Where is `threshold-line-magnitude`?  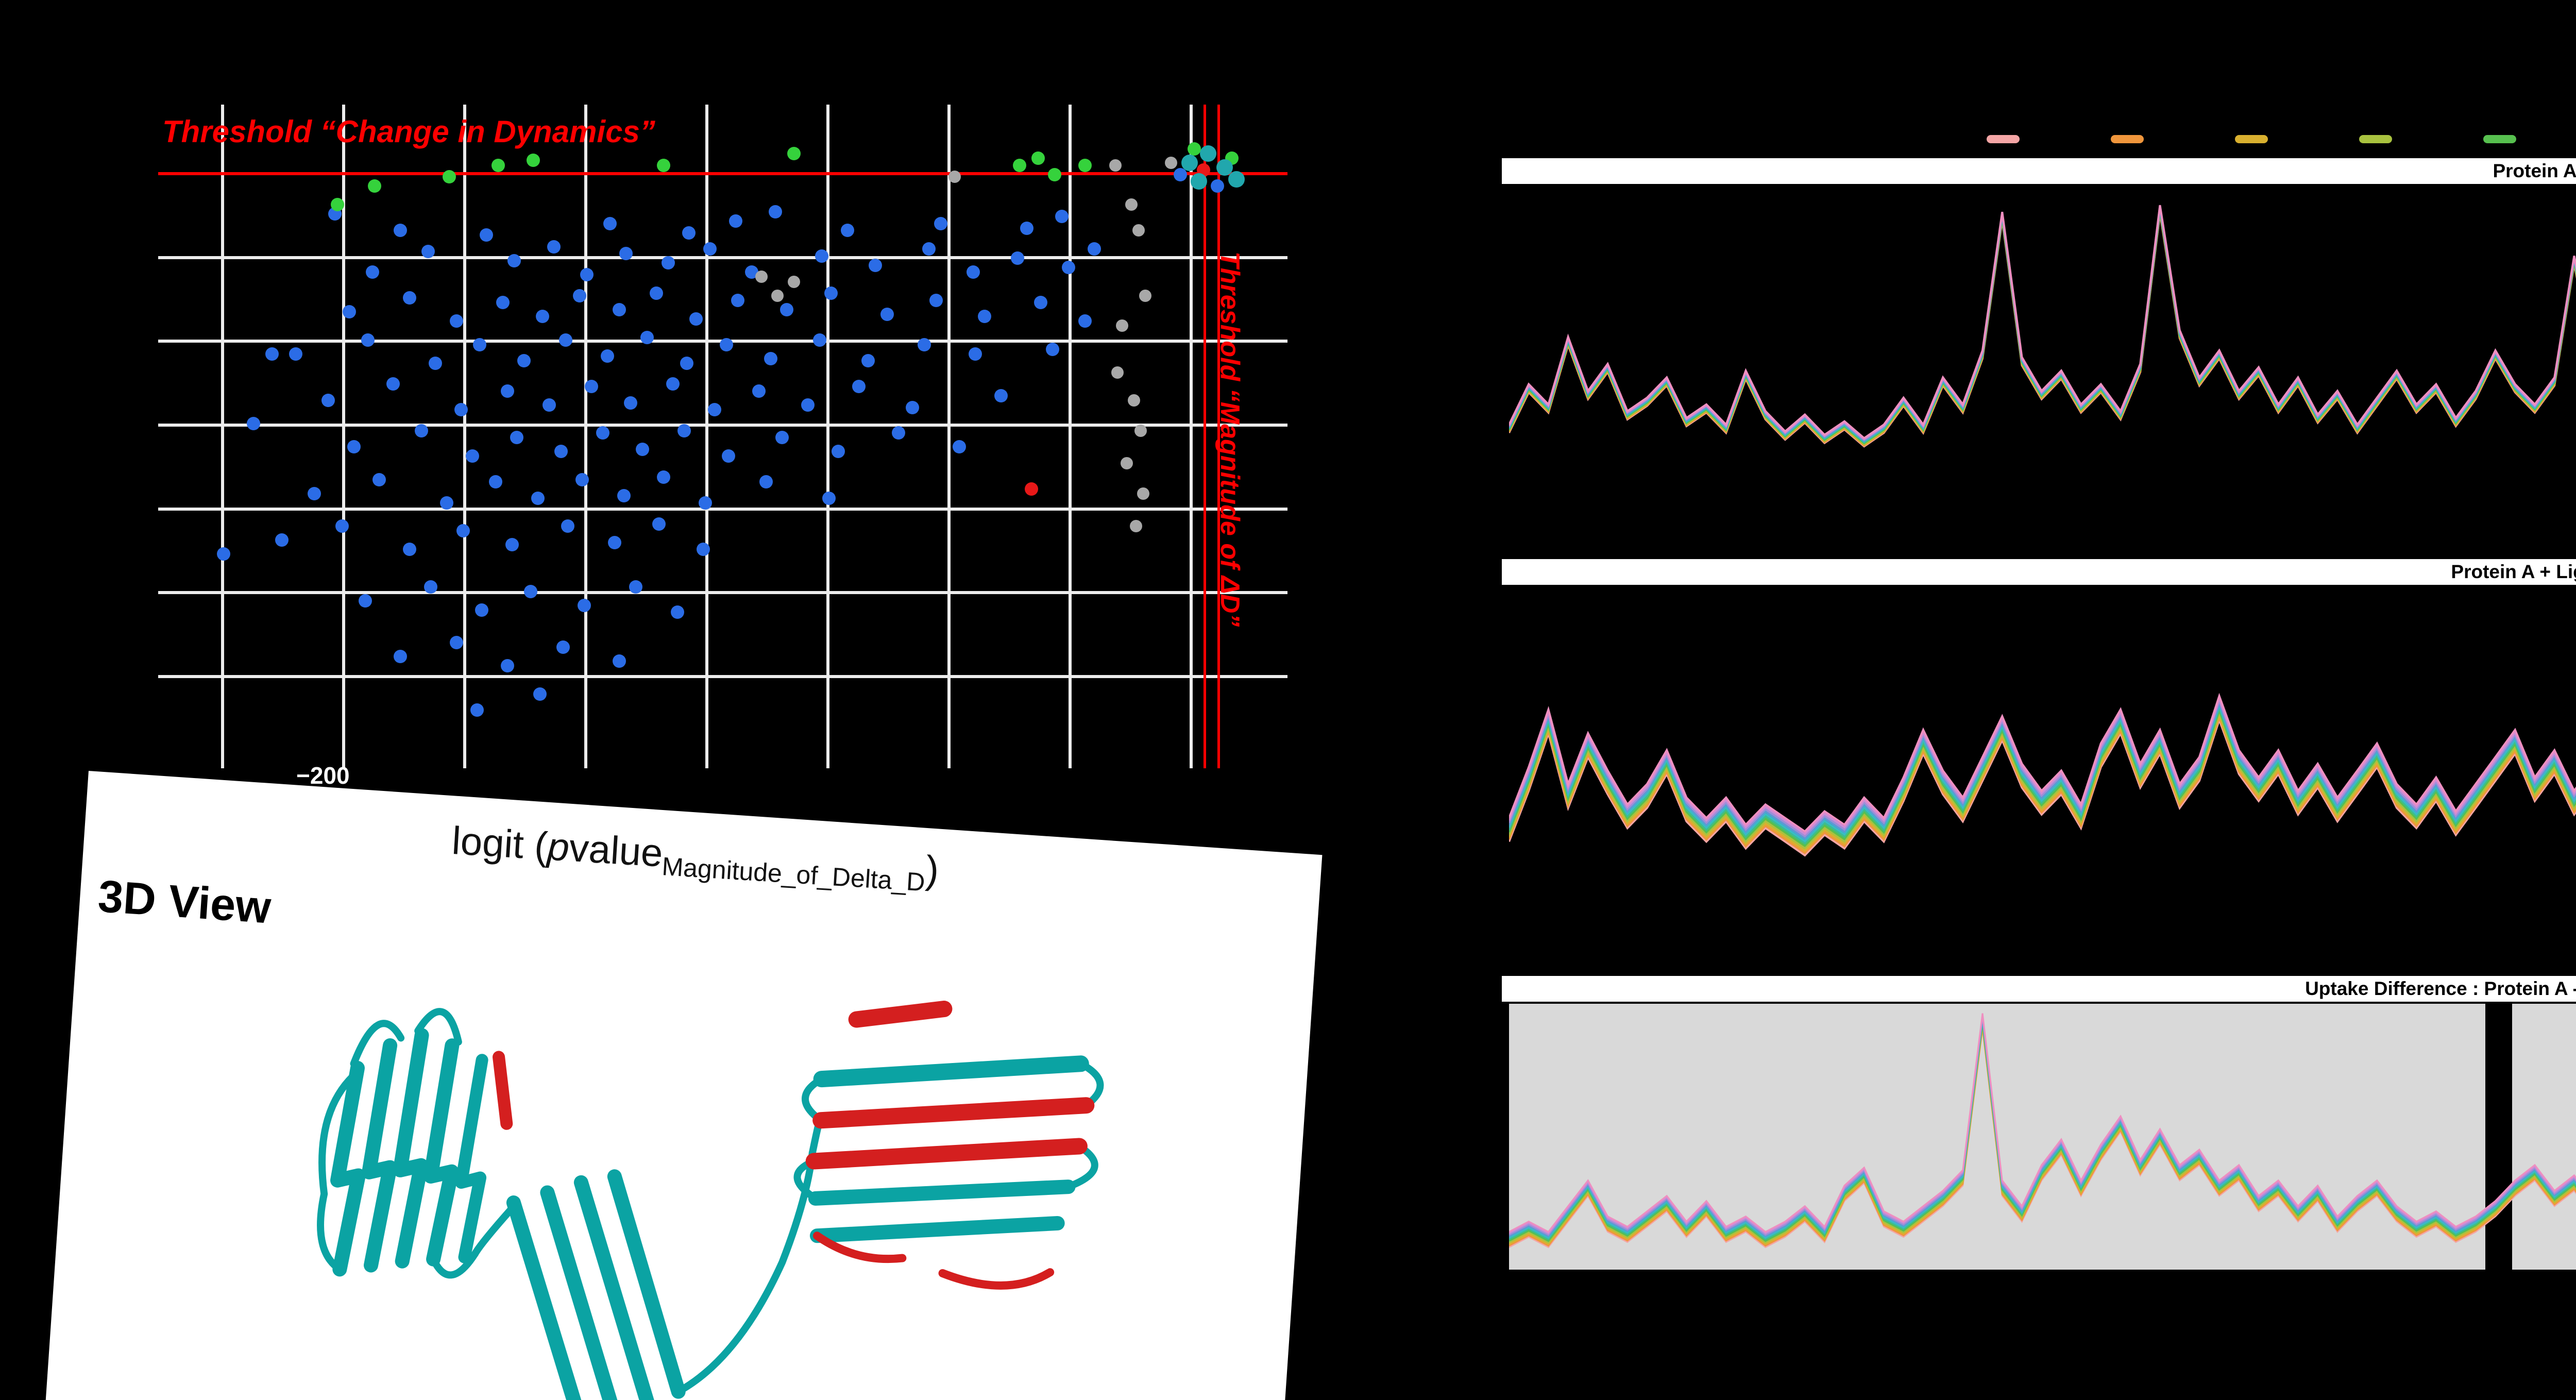 threshold-line-magnitude is located at coordinates (1219, 436).